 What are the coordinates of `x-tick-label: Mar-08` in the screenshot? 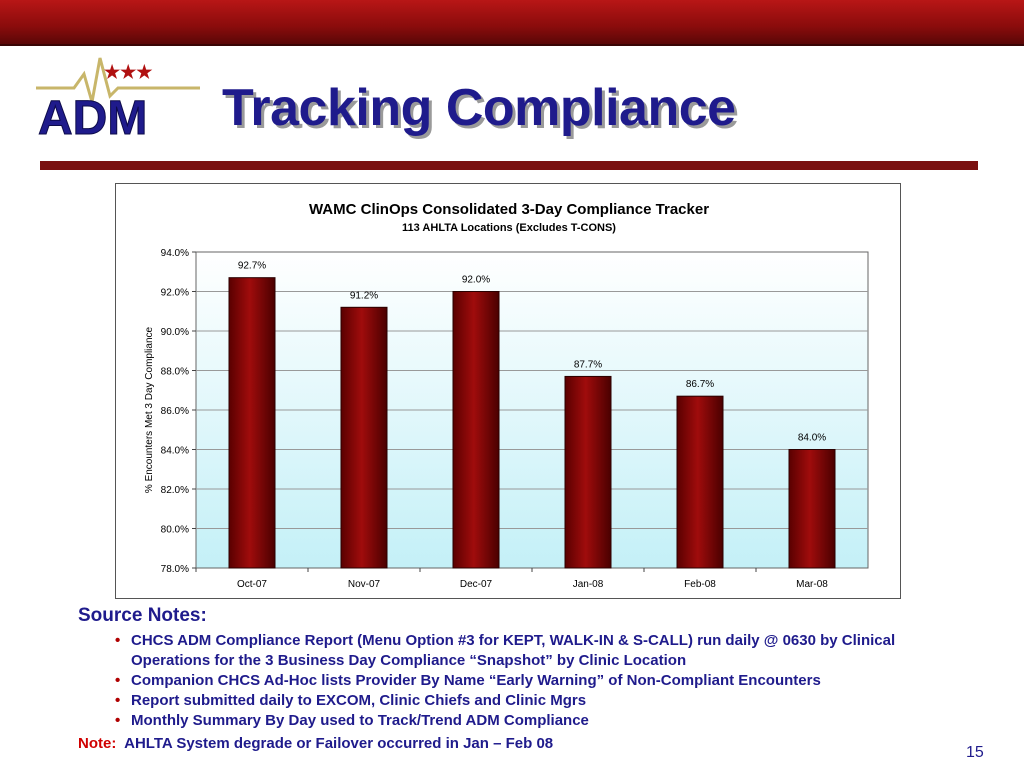 It's located at (812, 584).